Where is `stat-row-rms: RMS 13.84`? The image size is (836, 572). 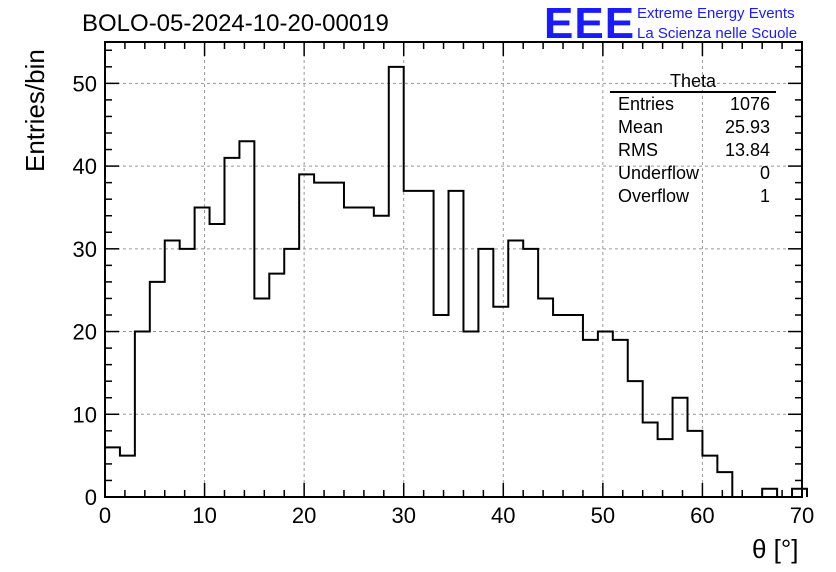 stat-row-rms: RMS 13.84 is located at coordinates (693, 150).